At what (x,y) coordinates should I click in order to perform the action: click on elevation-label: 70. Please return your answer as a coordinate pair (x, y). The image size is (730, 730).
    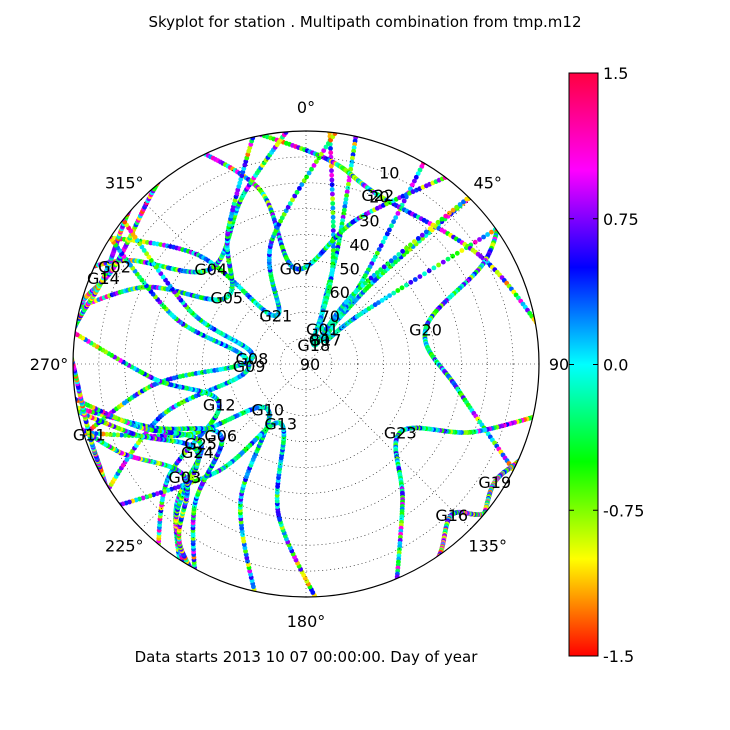
    Looking at the image, I should click on (330, 316).